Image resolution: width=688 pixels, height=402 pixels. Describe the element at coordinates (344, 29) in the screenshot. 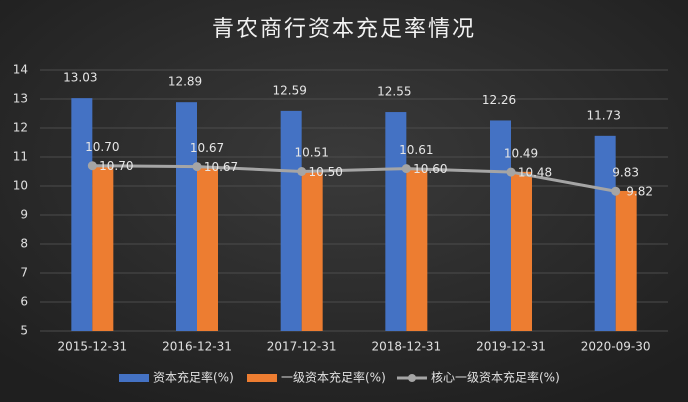

I see `chart-title: 青农商行资本充足率情况` at that location.